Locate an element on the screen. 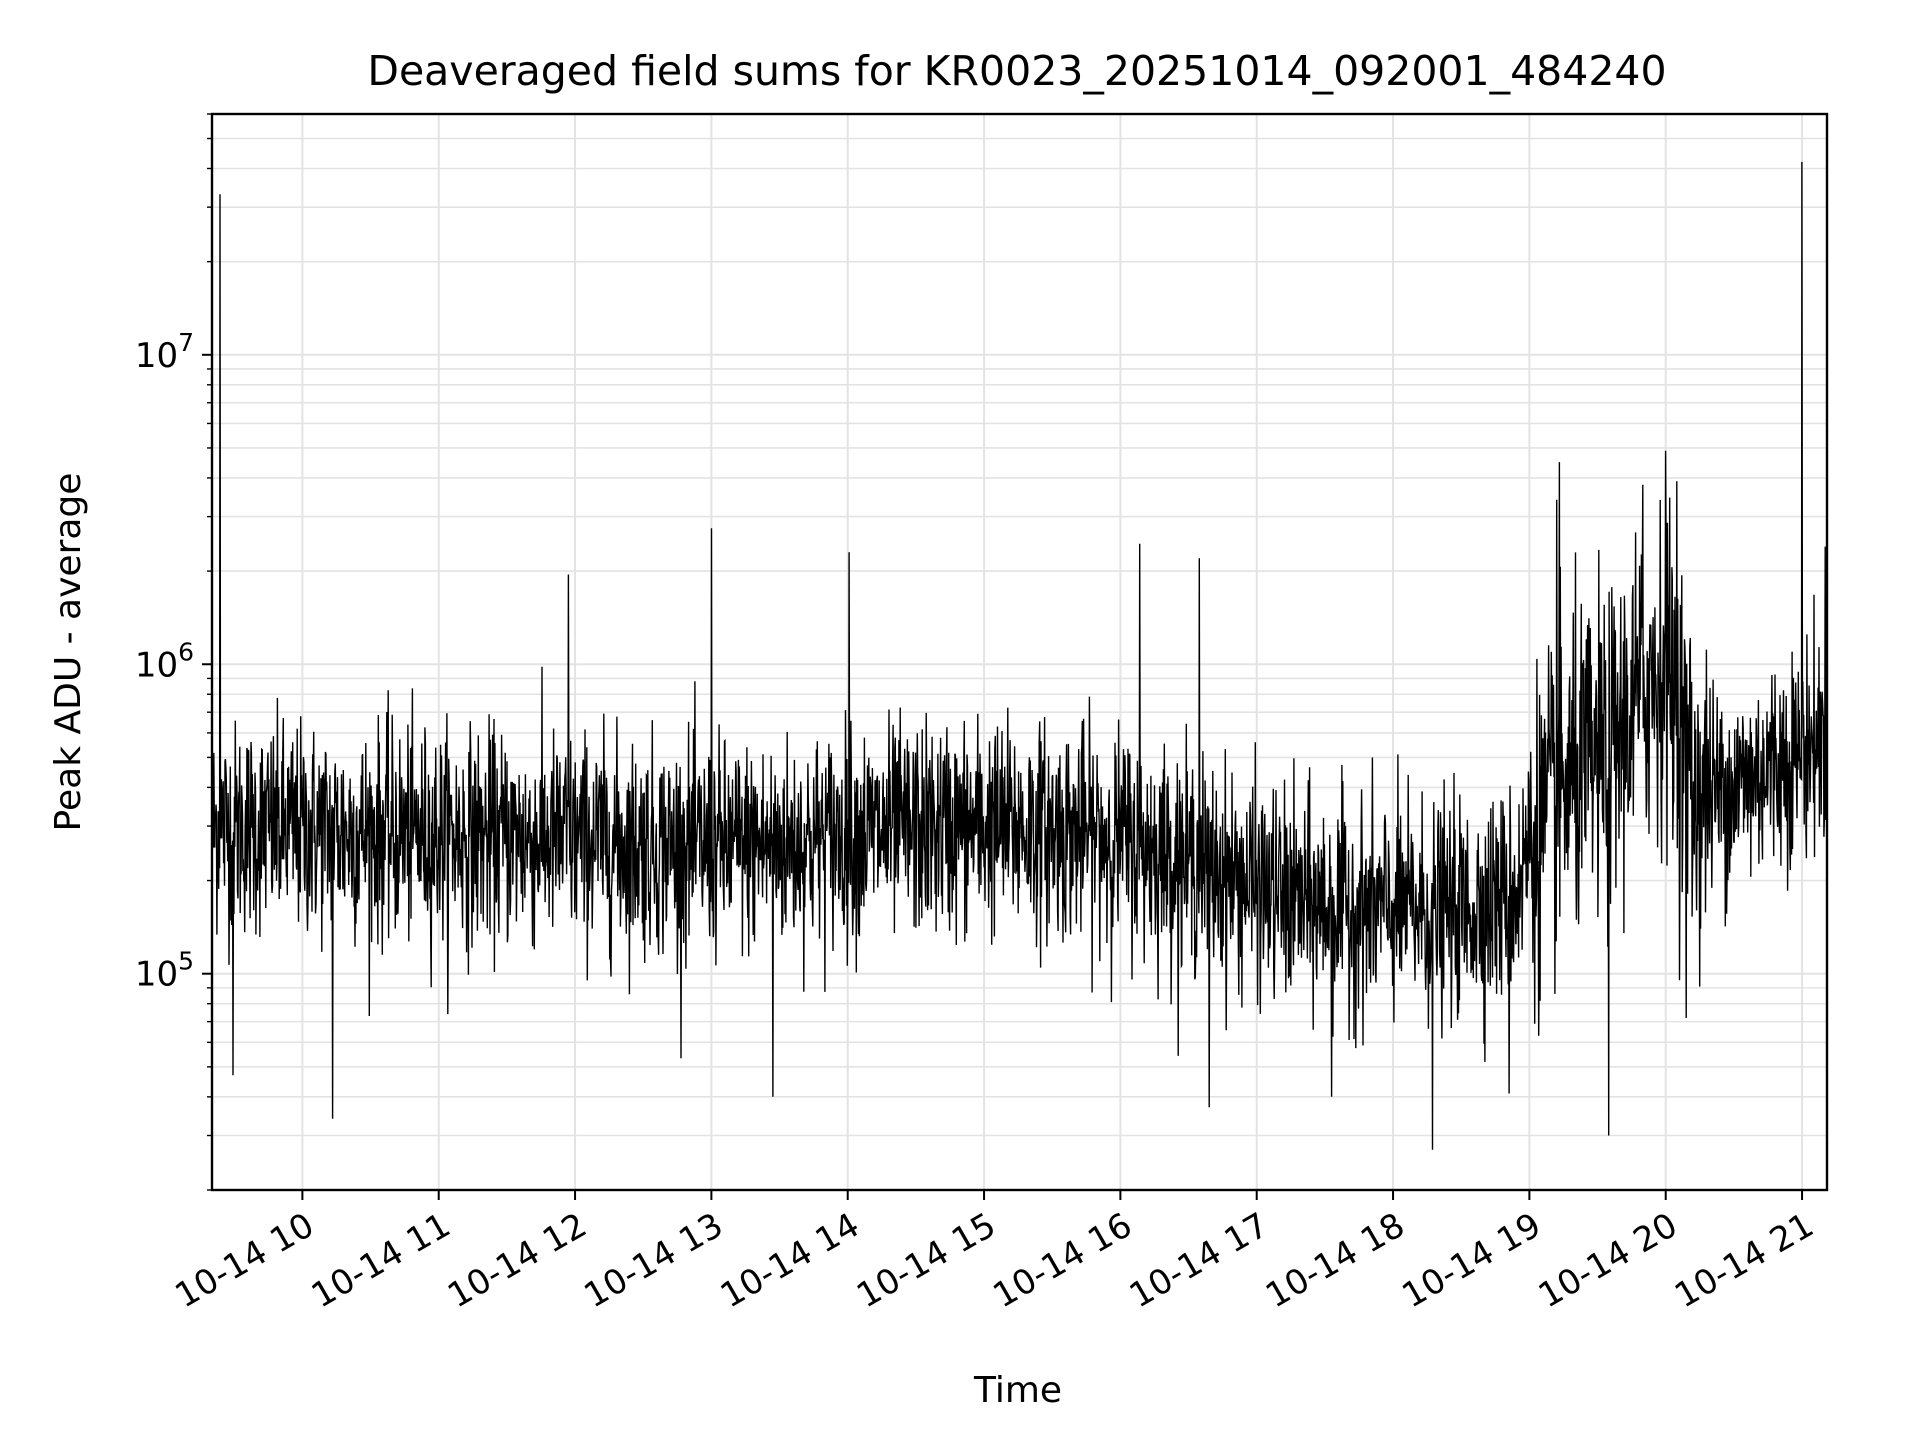 This screenshot has height=1440, width=1920. y-tick-label: 10⁶ is located at coordinates (164, 661).